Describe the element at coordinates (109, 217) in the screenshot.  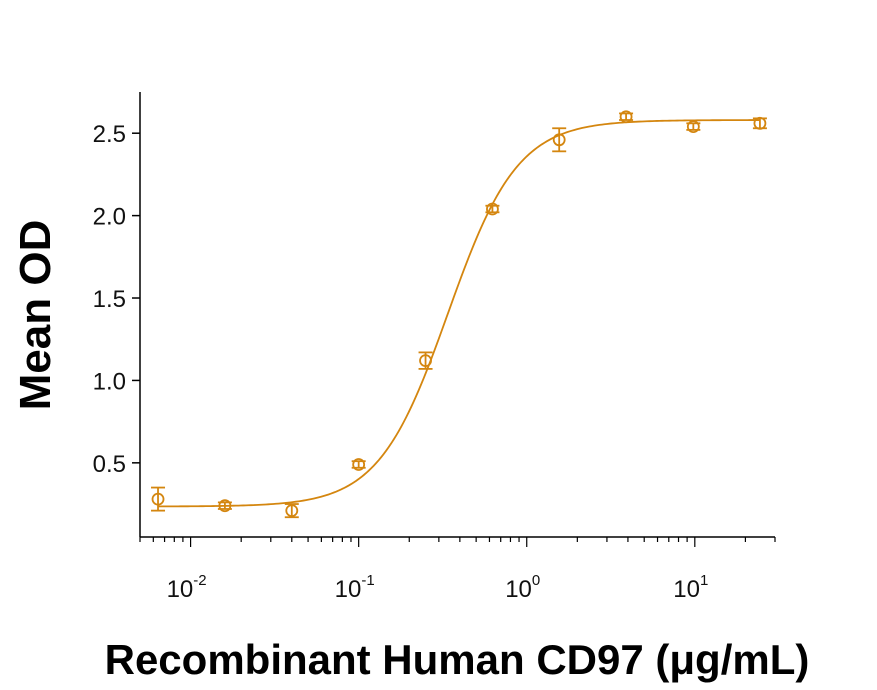
I see `y-tick-label: 2.0` at that location.